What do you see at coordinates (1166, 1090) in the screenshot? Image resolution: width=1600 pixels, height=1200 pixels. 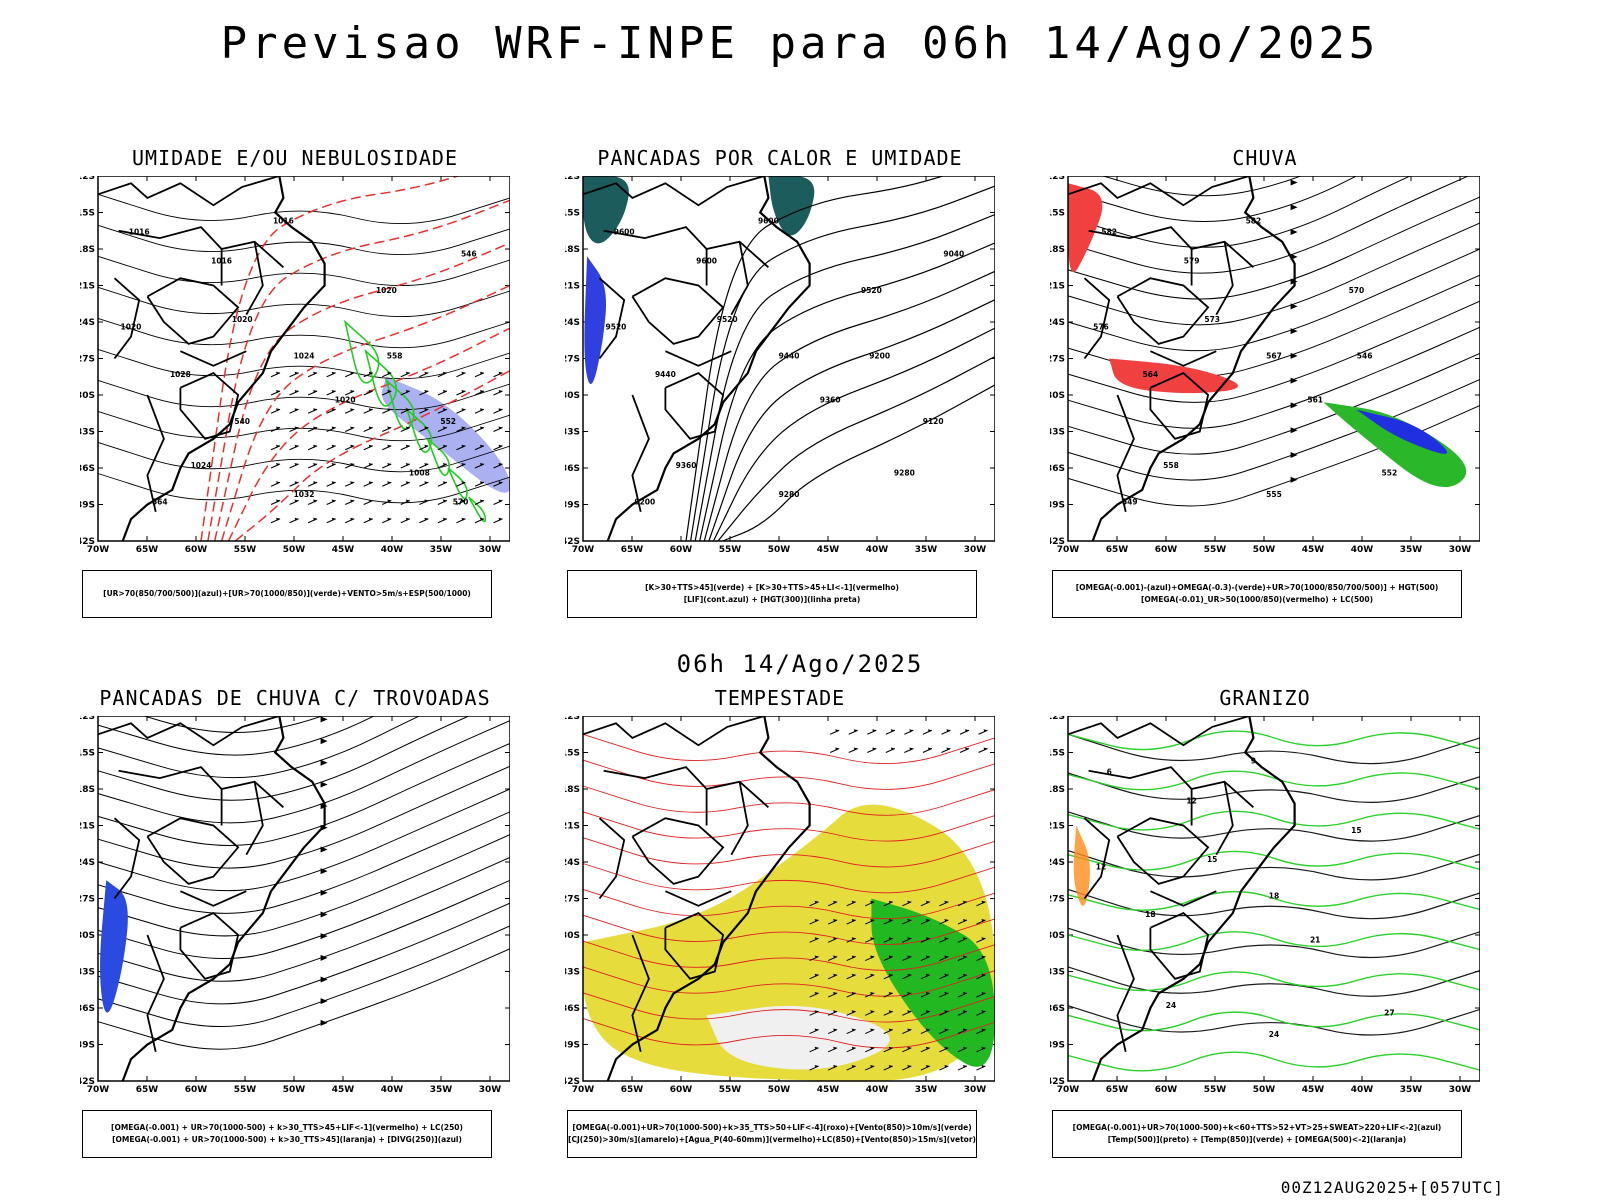 I see `lon-label: 60W` at bounding box center [1166, 1090].